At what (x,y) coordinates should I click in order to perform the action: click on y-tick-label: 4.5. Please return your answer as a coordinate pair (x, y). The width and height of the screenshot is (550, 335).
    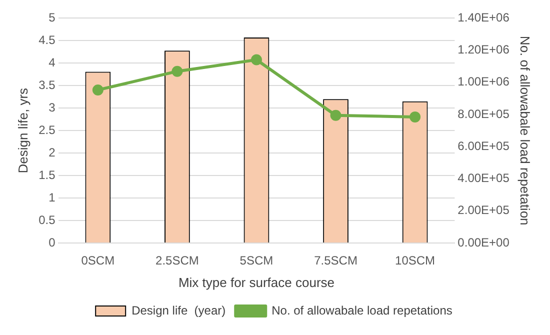
    Looking at the image, I should click on (47, 39).